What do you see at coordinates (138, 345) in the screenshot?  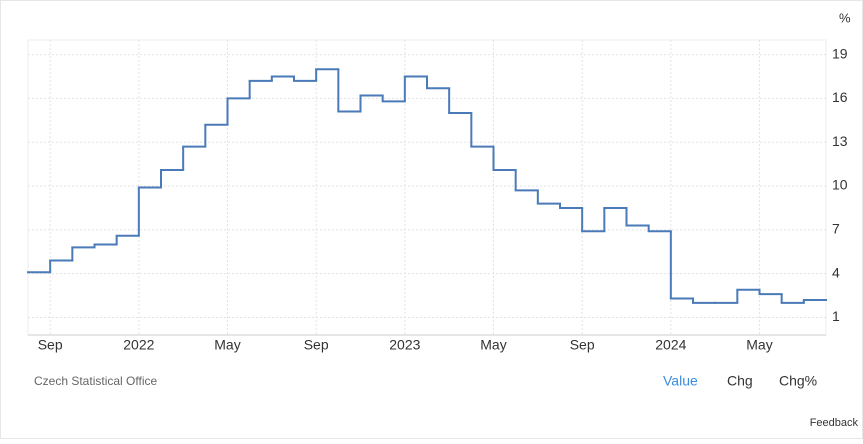 I see `x-tick-label: 2022` at bounding box center [138, 345].